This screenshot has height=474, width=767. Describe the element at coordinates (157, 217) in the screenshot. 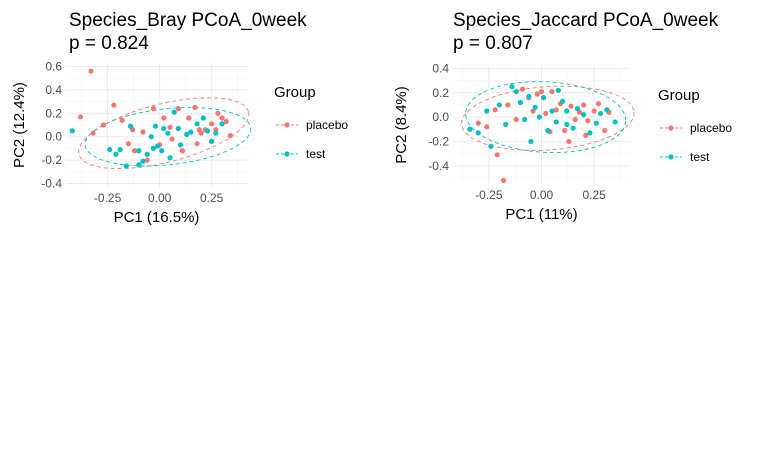

I see `x-axis-title: PC1 (16.5%)` at that location.